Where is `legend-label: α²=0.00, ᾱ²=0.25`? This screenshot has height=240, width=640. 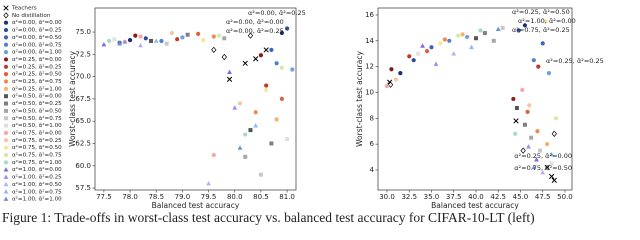 legend-label: α²=0.00, ᾱ²=0.25 is located at coordinates (37, 30).